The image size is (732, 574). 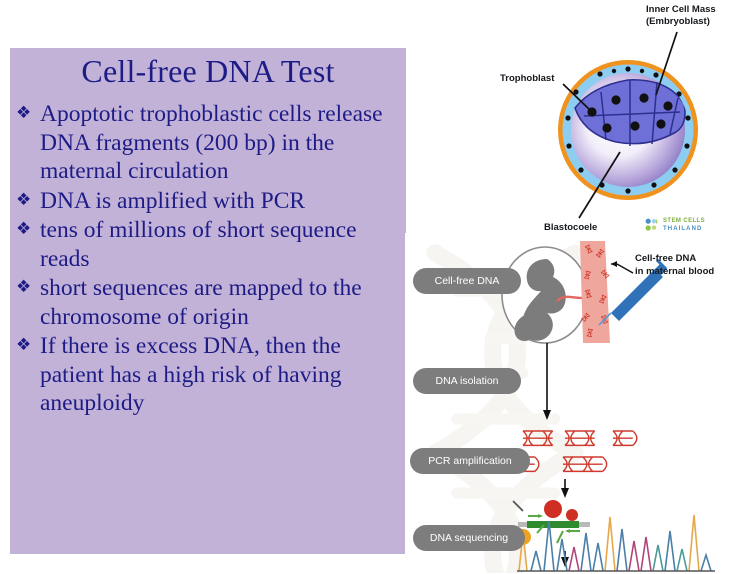 I want to click on blastocyst-illustration, so click(x=628, y=125).